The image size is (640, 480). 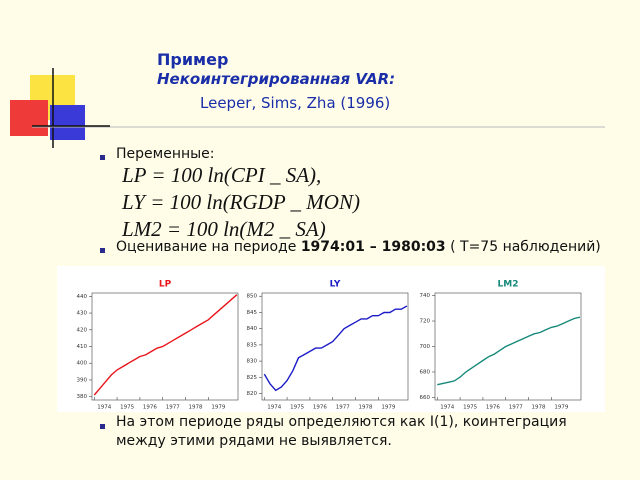 What do you see at coordinates (222, 175) in the screenshot?
I see `formula: LP = 100 ln(CPI _ SA),` at bounding box center [222, 175].